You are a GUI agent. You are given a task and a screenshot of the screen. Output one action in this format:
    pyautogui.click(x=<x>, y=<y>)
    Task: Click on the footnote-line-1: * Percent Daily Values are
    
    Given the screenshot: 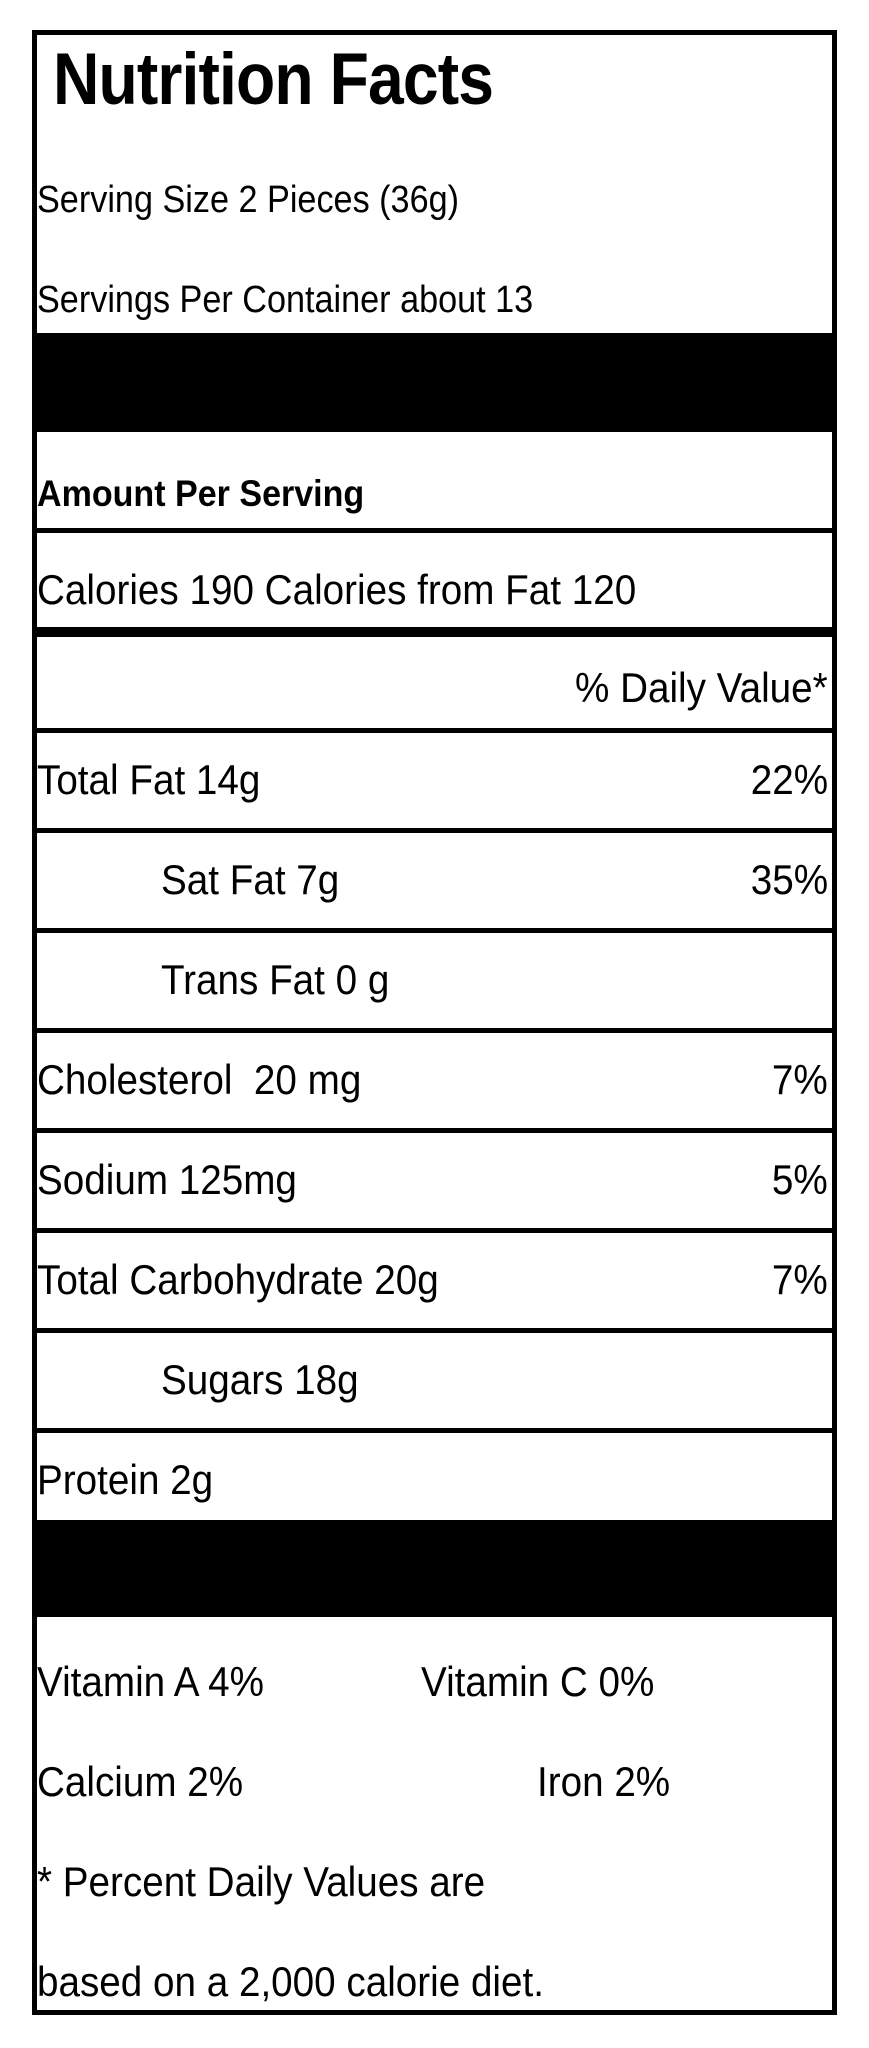 What is the action you would take?
    pyautogui.click(x=261, y=1881)
    